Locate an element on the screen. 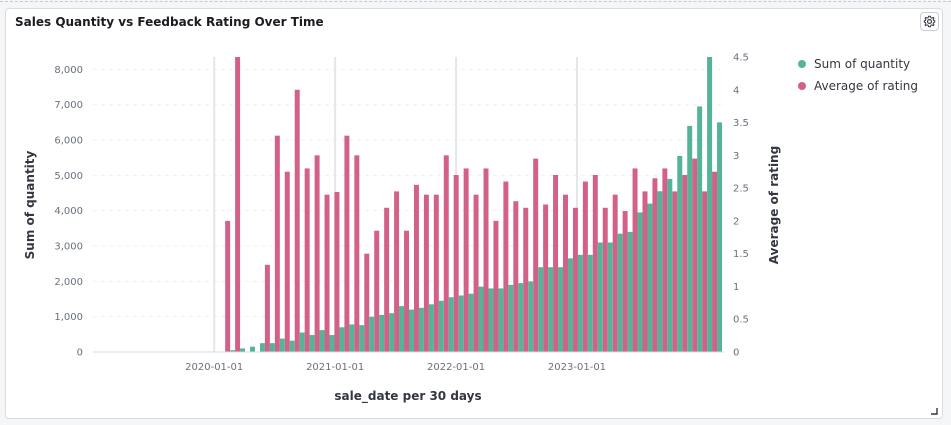 The image size is (951, 425). legend-item-quantity: Sum of quantity is located at coordinates (854, 64).